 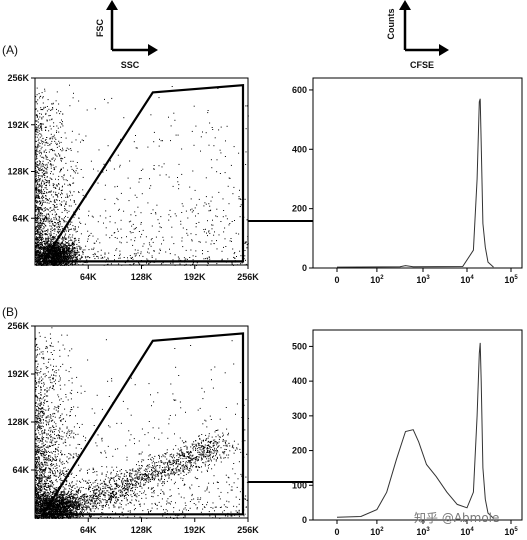 I want to click on key-x-arrowhead, so click(x=153, y=50).